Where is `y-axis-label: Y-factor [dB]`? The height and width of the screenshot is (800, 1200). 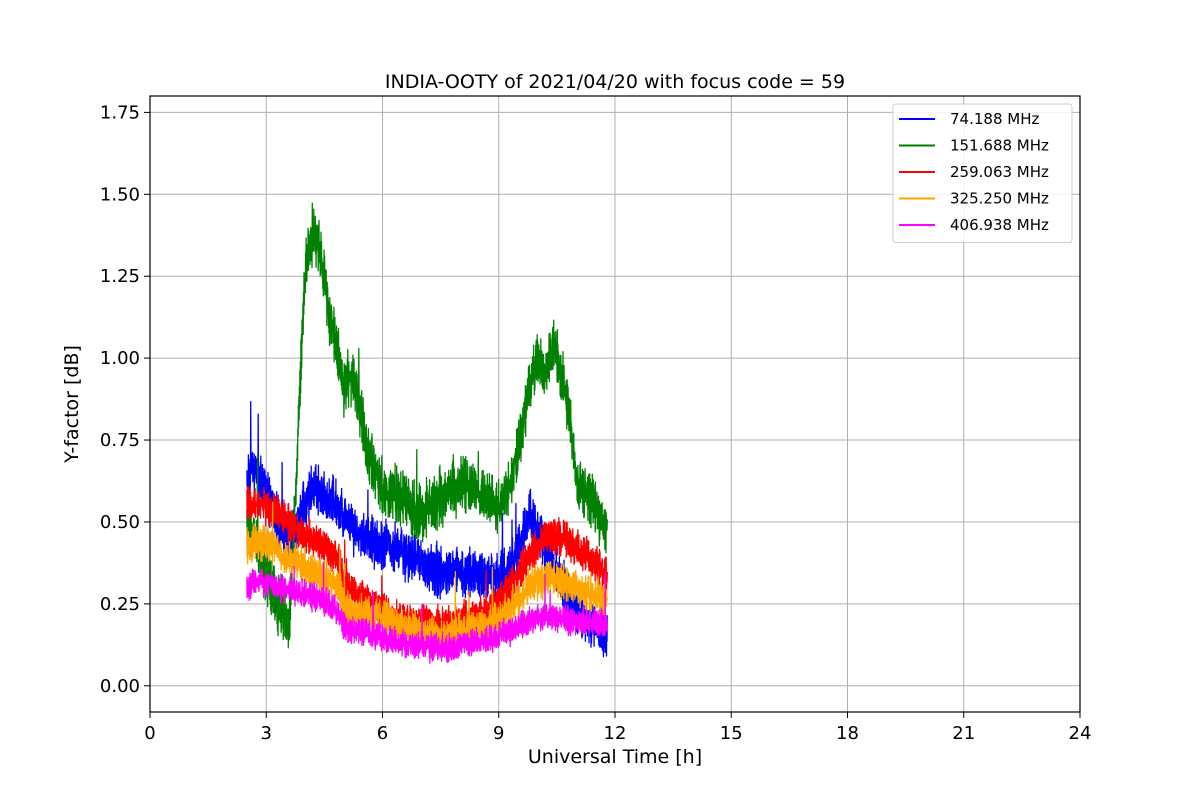
y-axis-label: Y-factor [dB] is located at coordinates (72, 404).